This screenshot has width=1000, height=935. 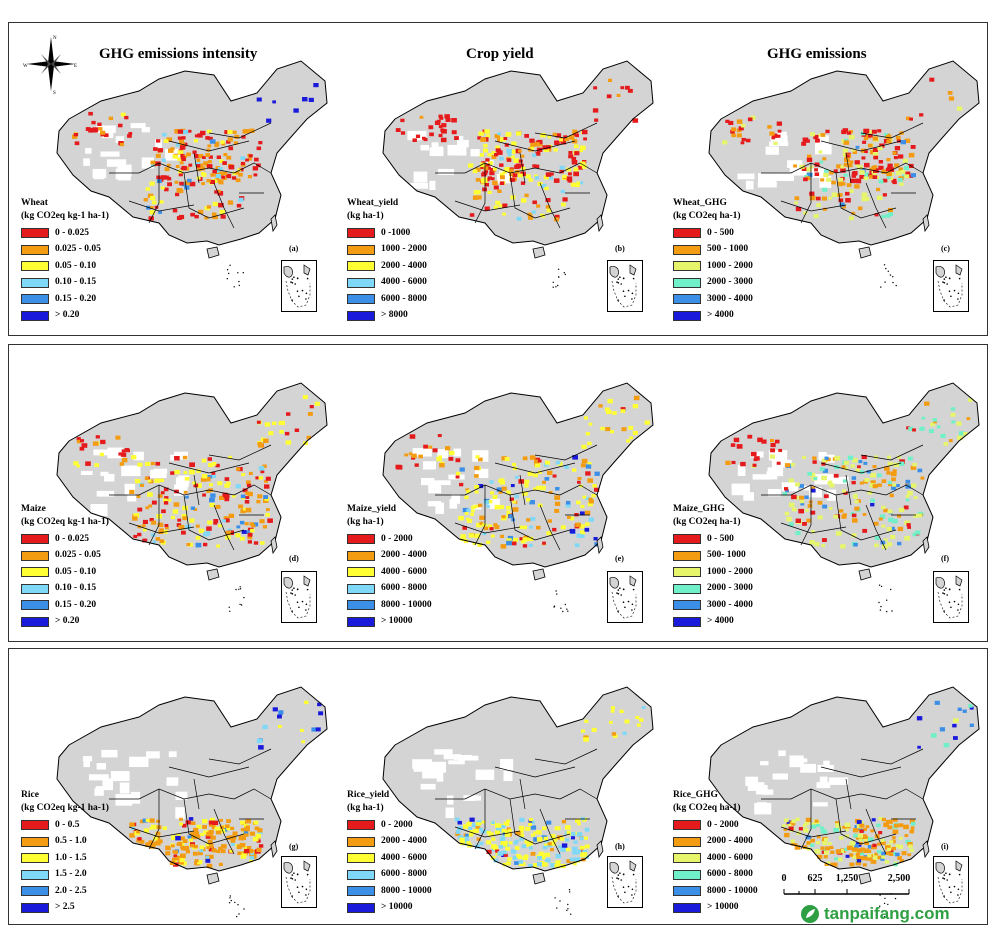 I want to click on legend-title: Wheat_GHG, so click(x=700, y=203).